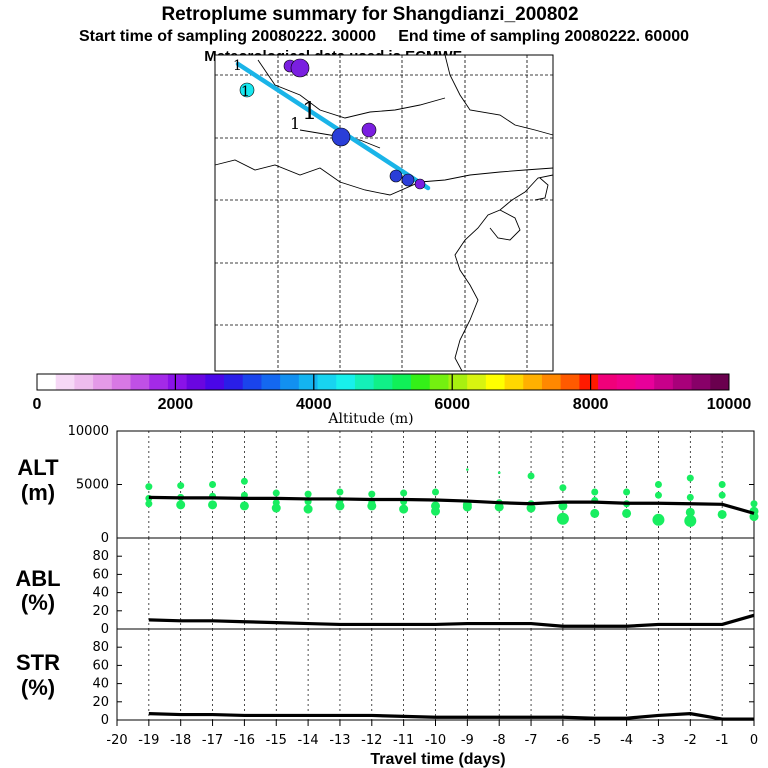 The image size is (768, 768). Describe the element at coordinates (180, 740) in the screenshot. I see `x-tick-label: -18` at that location.